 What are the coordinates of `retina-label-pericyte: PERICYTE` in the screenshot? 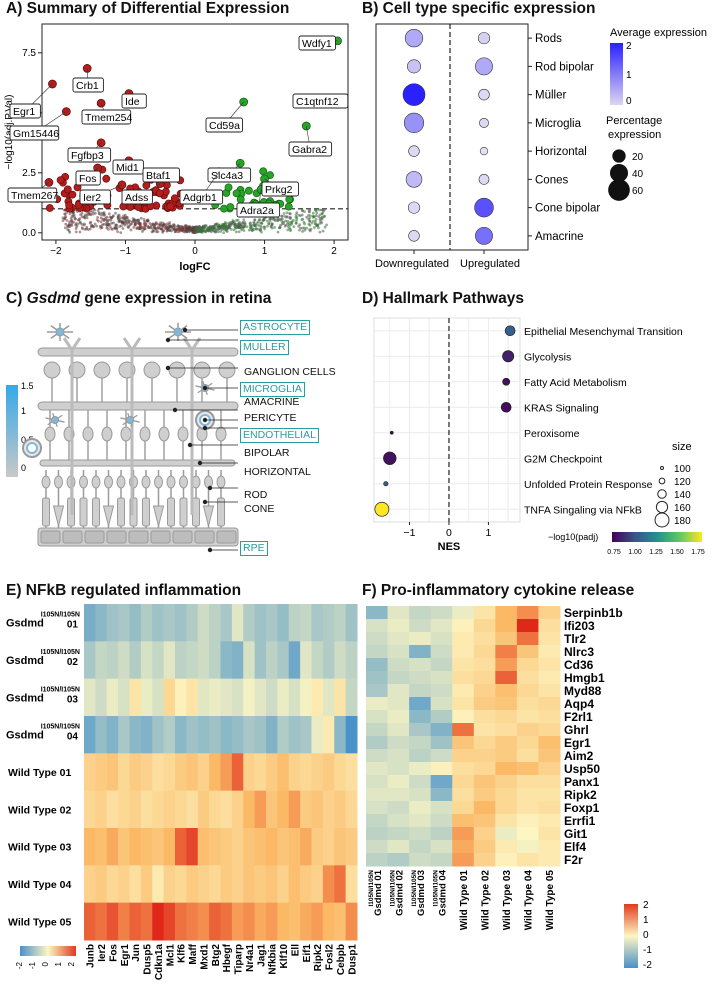 It's located at (270, 418).